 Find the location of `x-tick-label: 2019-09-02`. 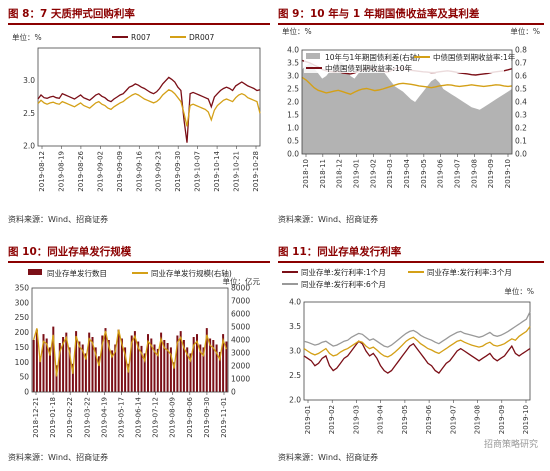

x-tick-label: 2019-09-02 is located at coordinates (100, 171).